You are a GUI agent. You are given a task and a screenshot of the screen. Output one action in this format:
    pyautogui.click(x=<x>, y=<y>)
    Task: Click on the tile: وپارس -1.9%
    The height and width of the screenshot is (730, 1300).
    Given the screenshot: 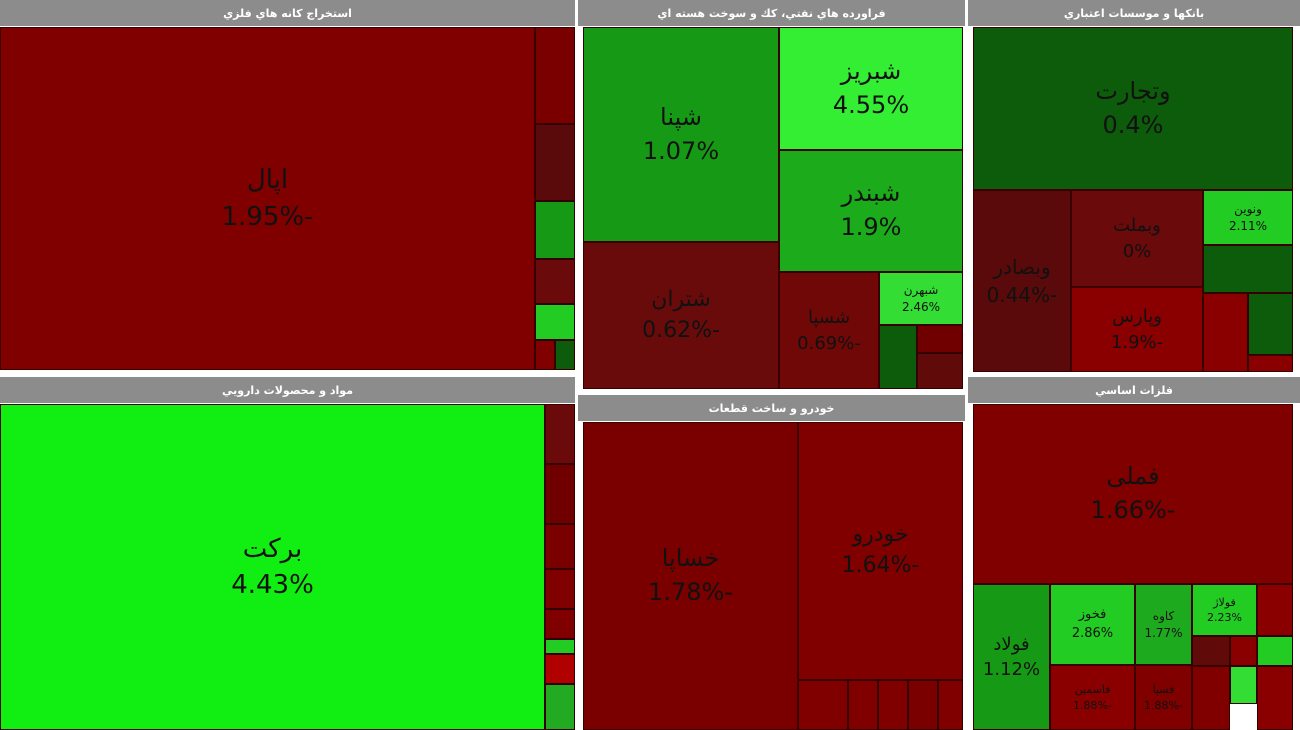 What is the action you would take?
    pyautogui.click(x=1137, y=329)
    